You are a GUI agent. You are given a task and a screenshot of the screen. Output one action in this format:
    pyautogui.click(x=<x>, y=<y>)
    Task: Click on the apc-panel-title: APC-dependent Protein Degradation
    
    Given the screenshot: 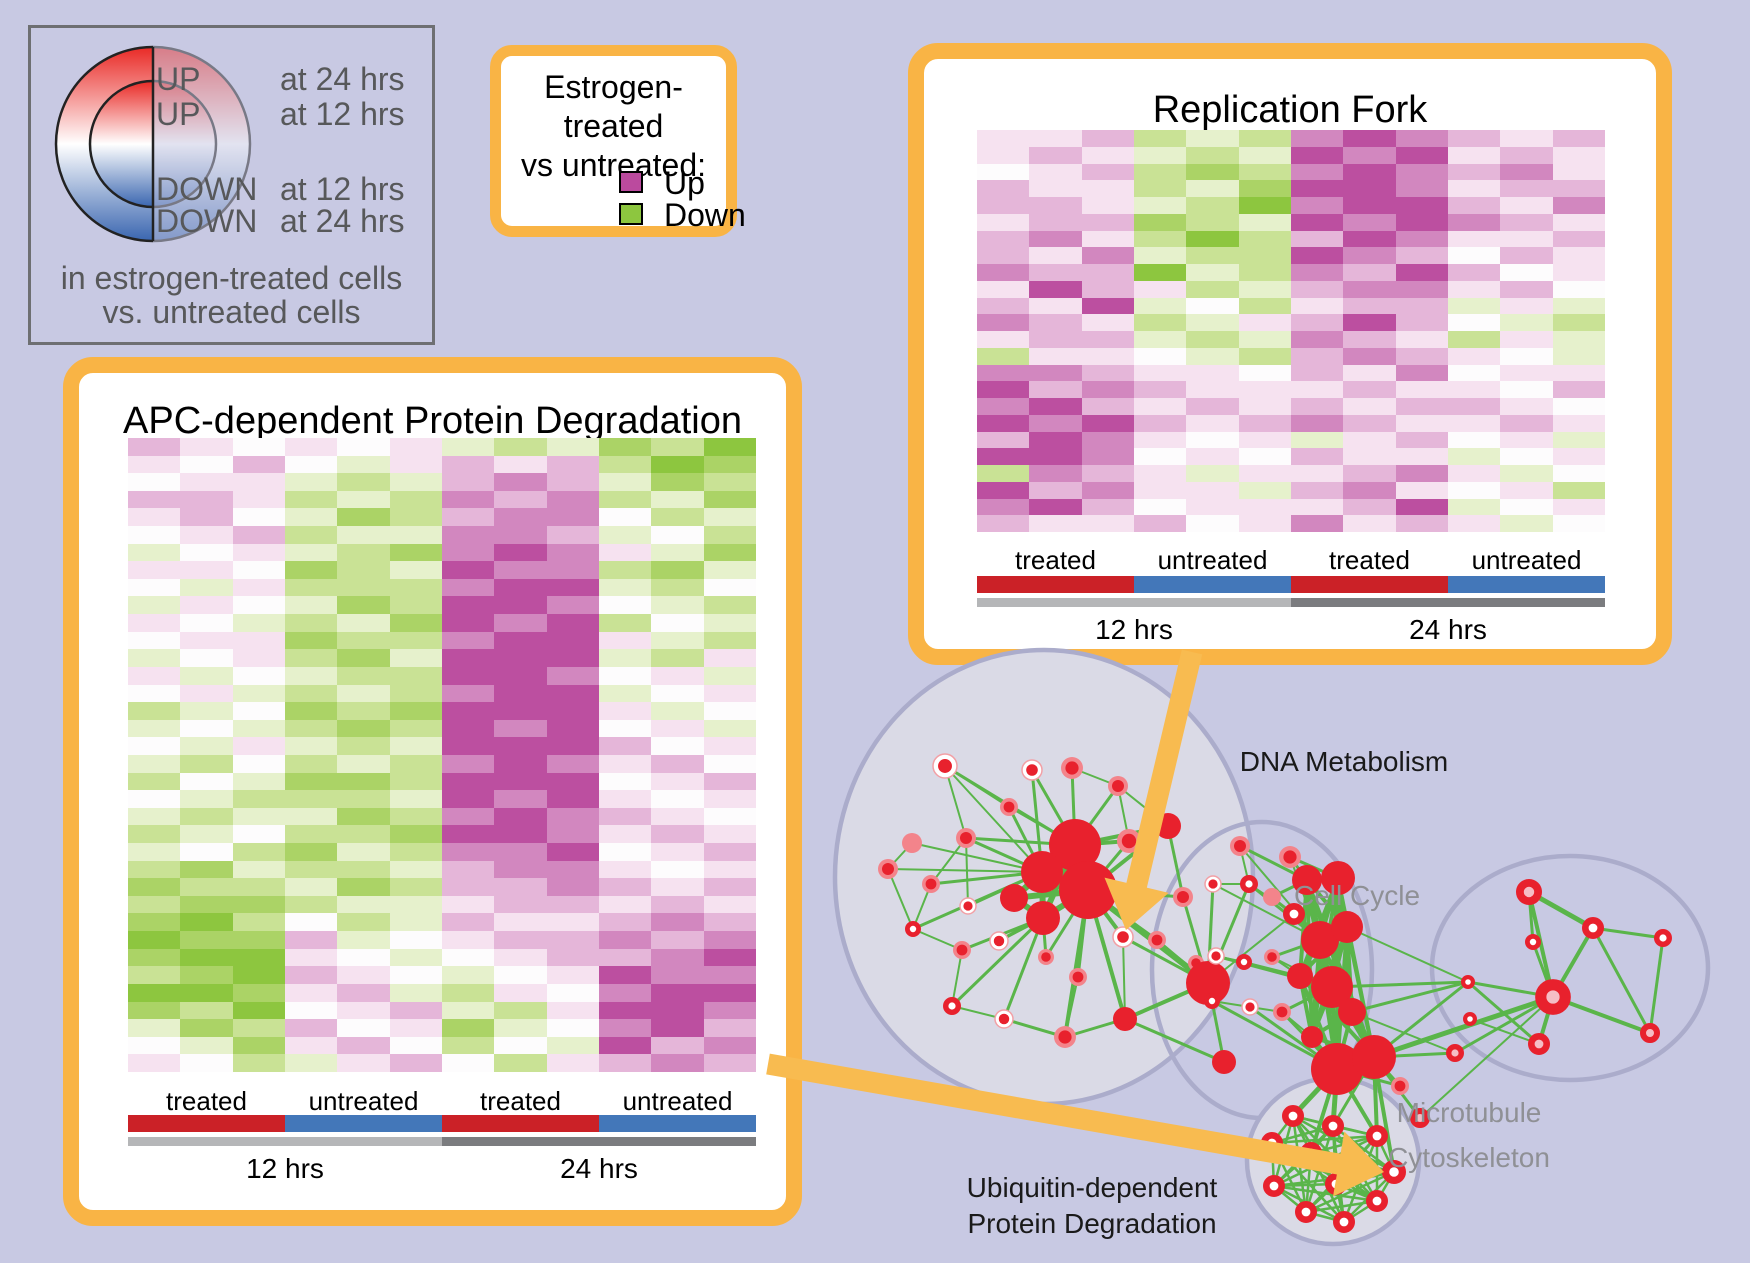 What is the action you would take?
    pyautogui.click(x=432, y=421)
    